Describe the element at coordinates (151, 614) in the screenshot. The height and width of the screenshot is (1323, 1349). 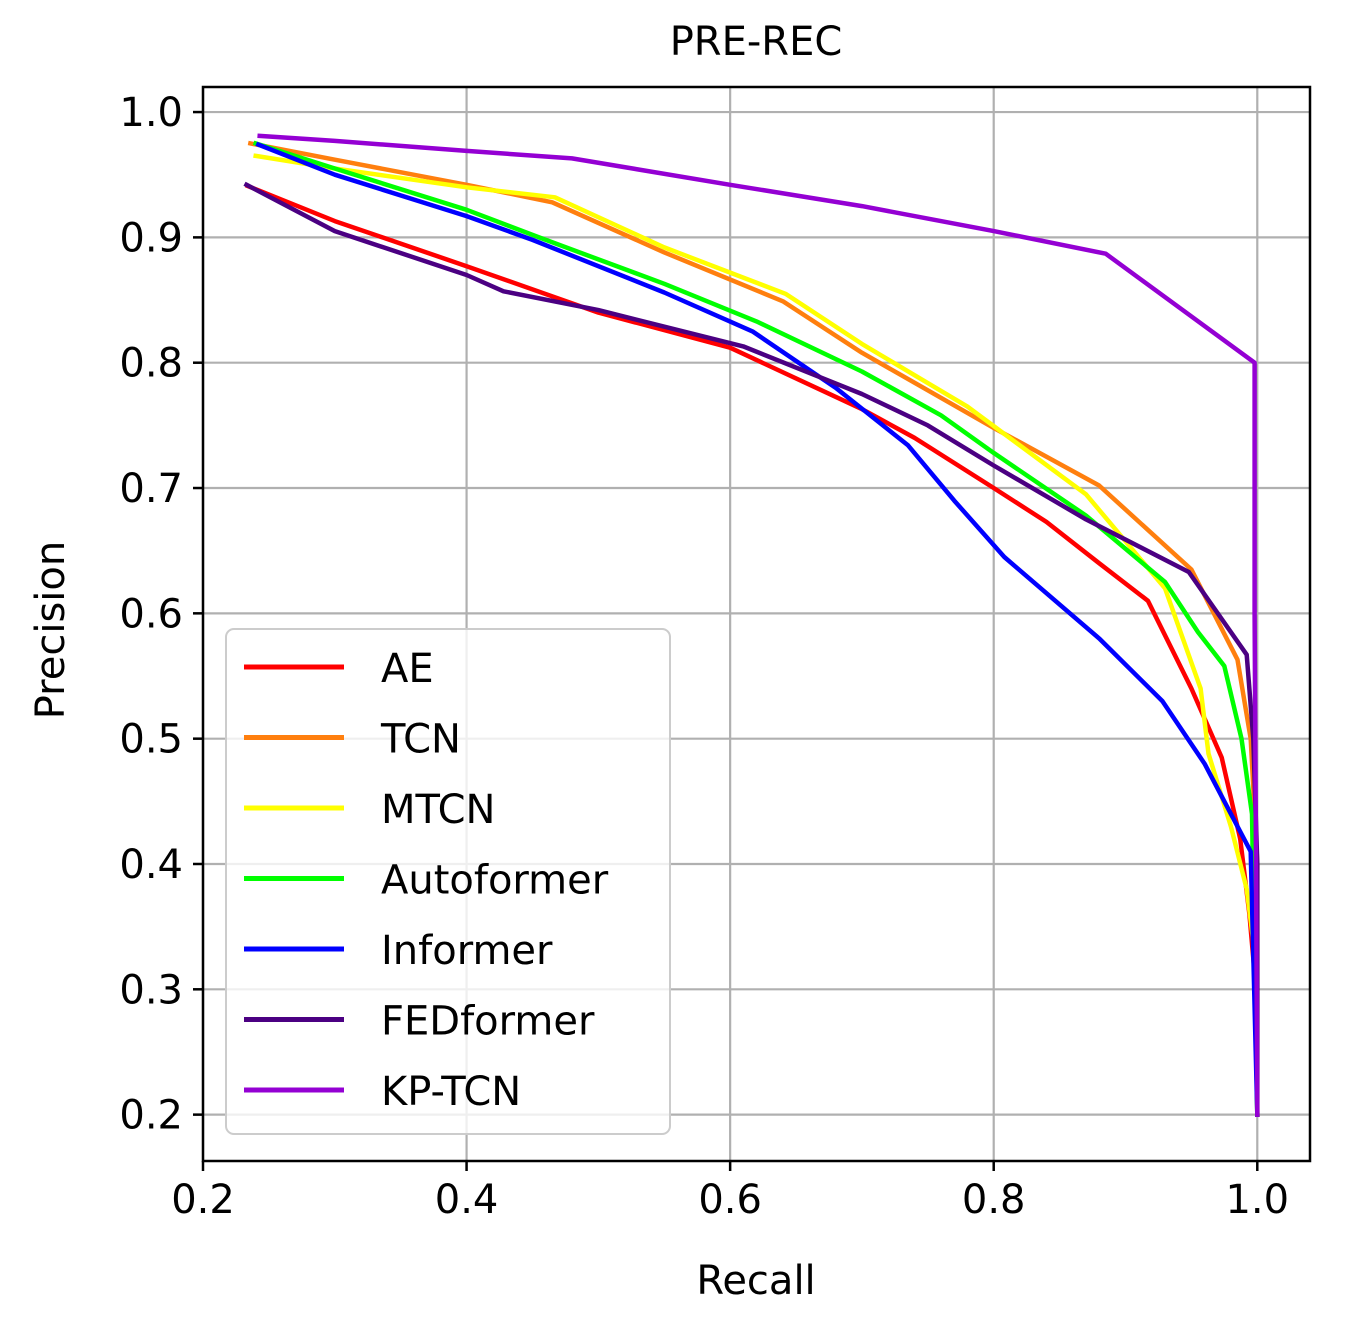
I see `y-tick-label: 0.6` at that location.